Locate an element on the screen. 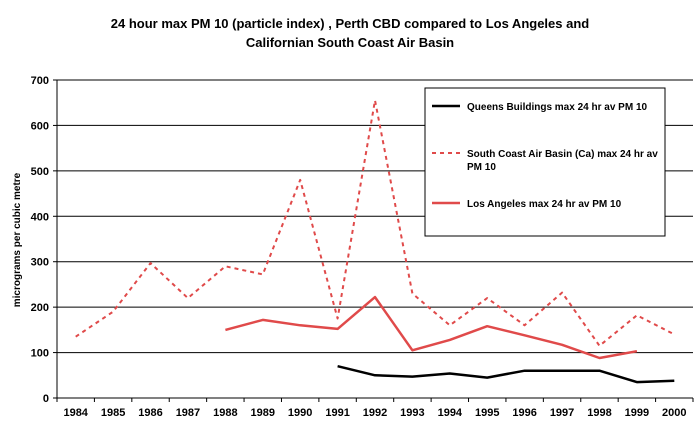 The height and width of the screenshot is (430, 700). x-tick-label-1996: 1996 is located at coordinates (524, 413).